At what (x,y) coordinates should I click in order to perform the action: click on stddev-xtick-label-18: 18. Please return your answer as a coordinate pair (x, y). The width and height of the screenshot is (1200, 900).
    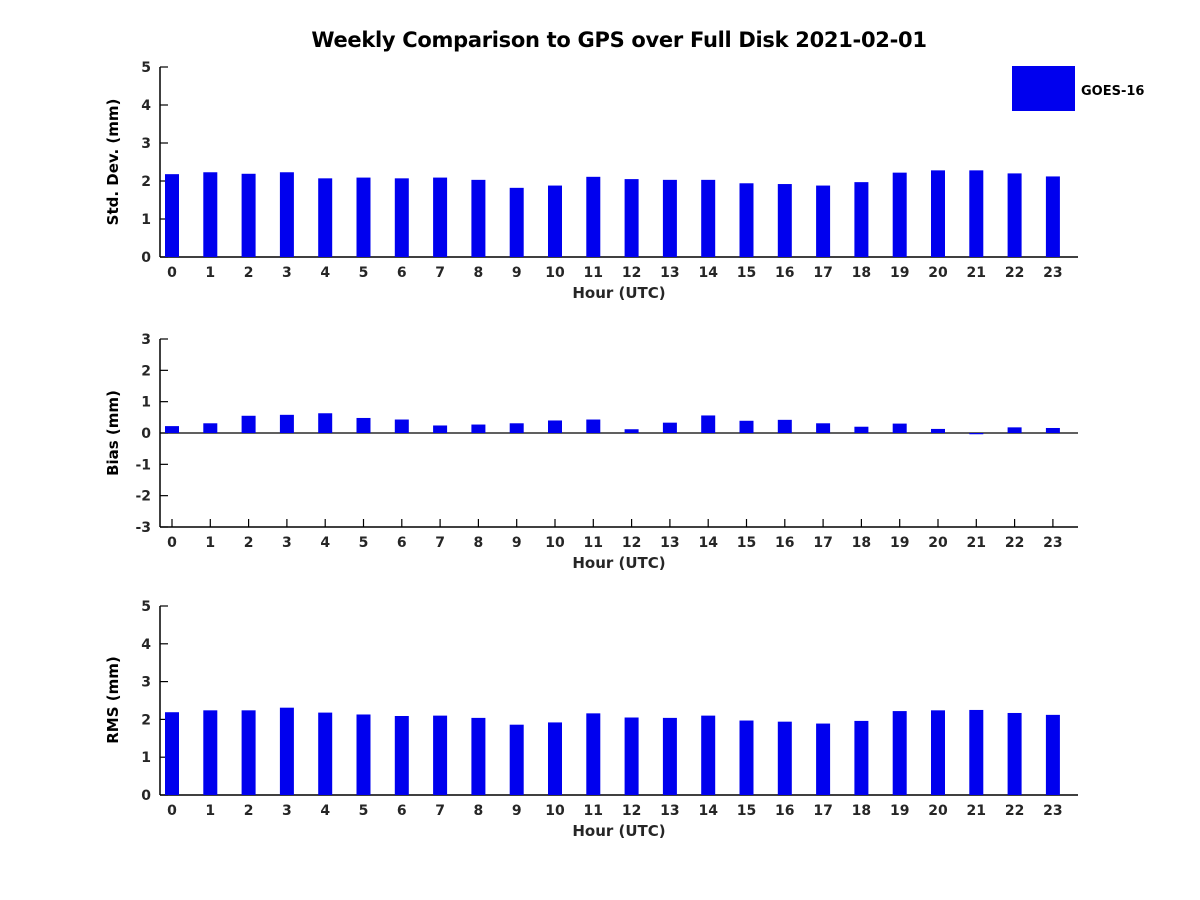
    Looking at the image, I should click on (861, 273).